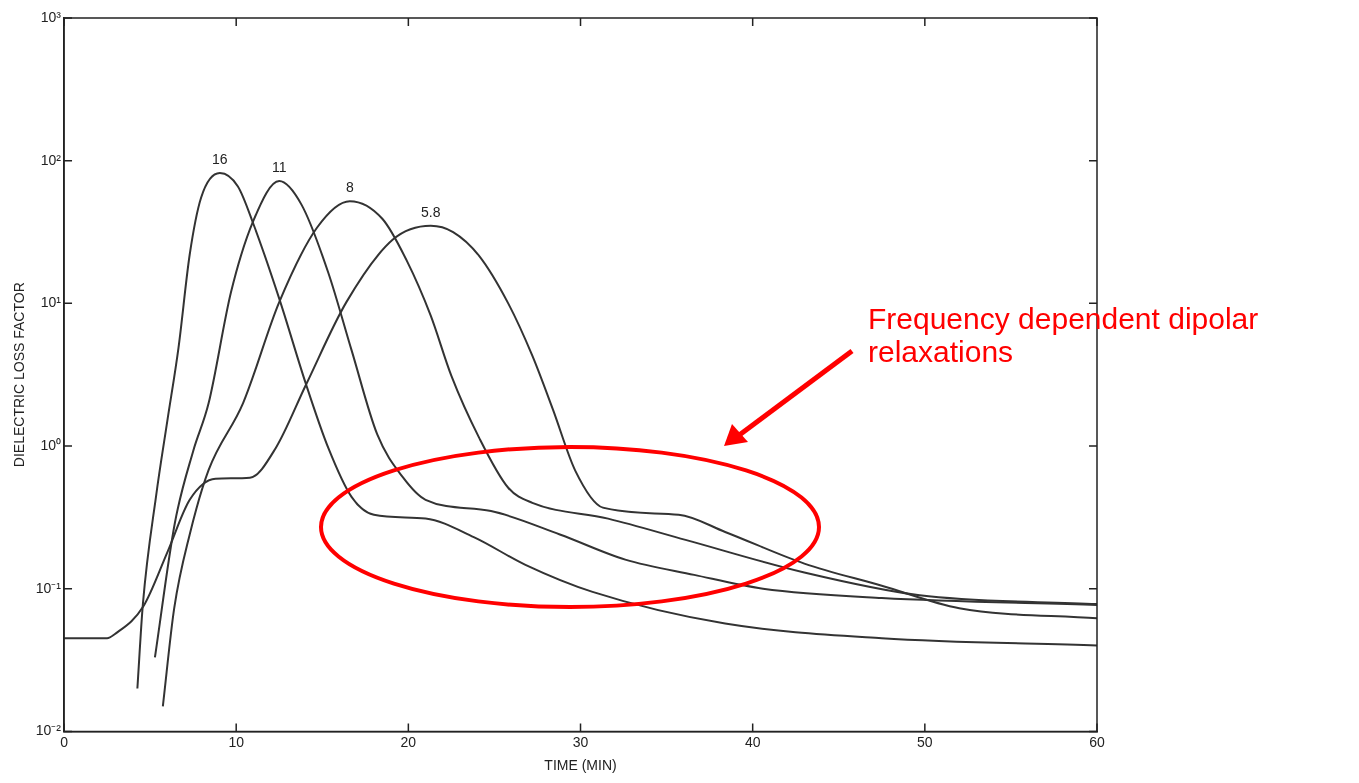 The width and height of the screenshot is (1359, 783). Describe the element at coordinates (1097, 741) in the screenshot. I see `x-tick-label: 60` at that location.